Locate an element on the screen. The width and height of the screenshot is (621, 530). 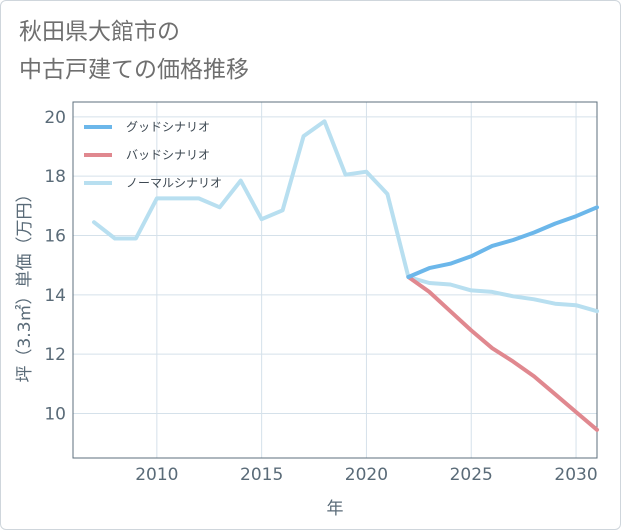
title-line-2: 中古戸建ての価格推移 is located at coordinates (134, 70).